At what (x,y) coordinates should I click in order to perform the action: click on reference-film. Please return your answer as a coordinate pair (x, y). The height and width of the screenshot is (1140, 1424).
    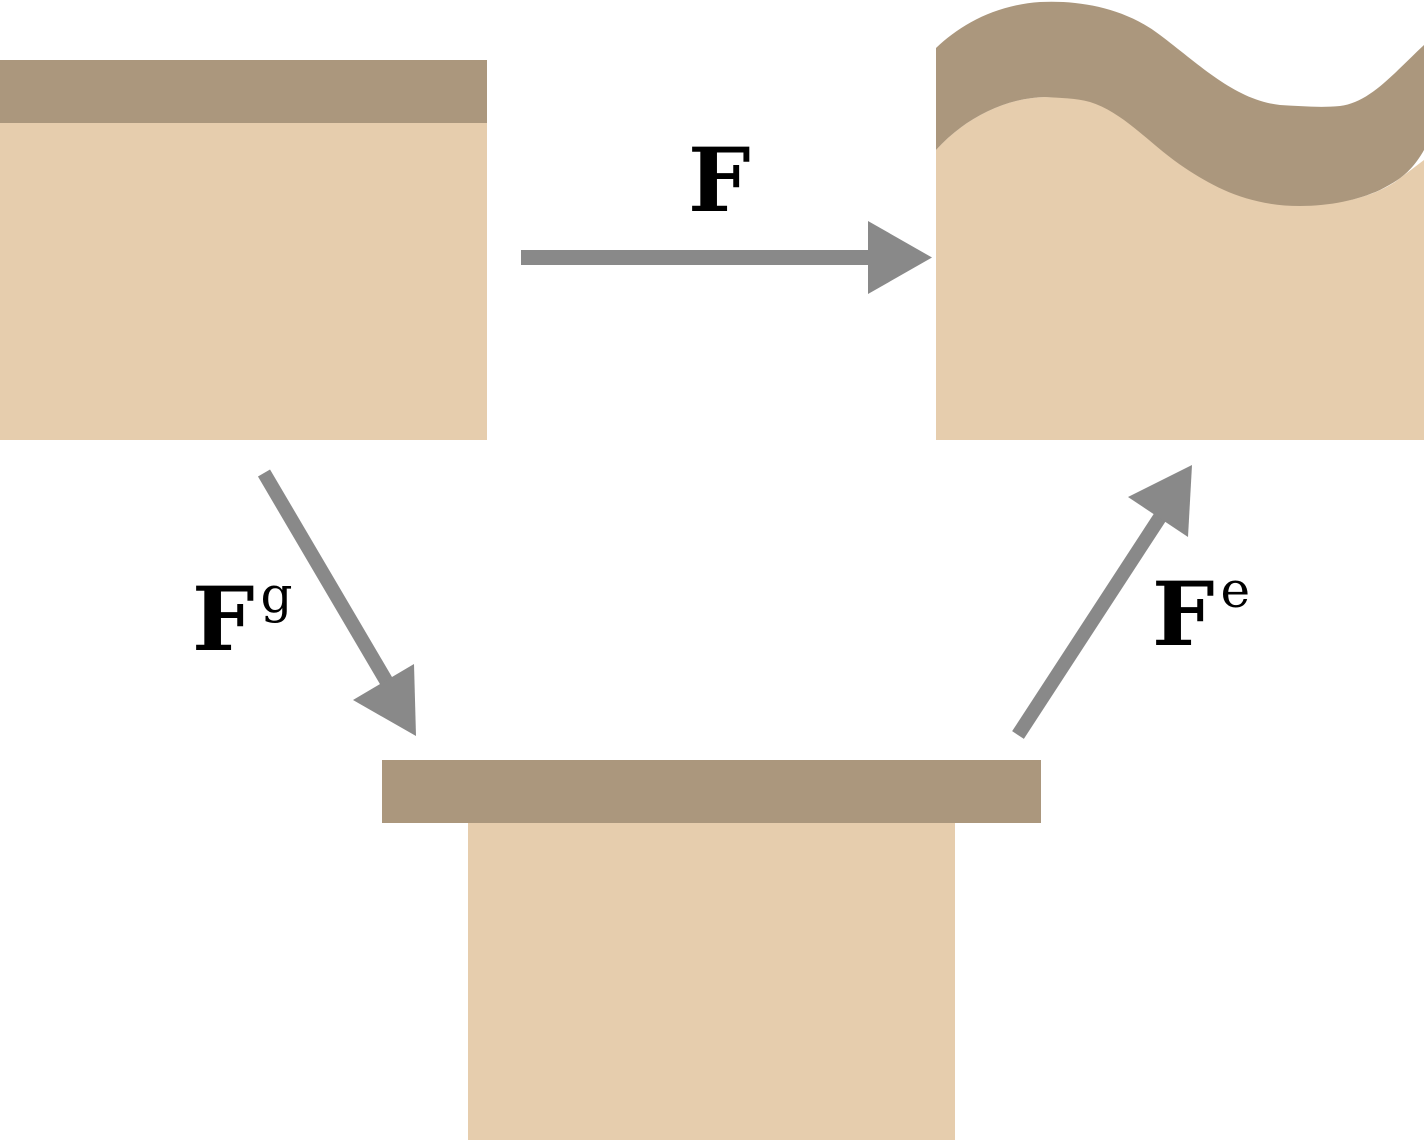
    Looking at the image, I should click on (243, 91).